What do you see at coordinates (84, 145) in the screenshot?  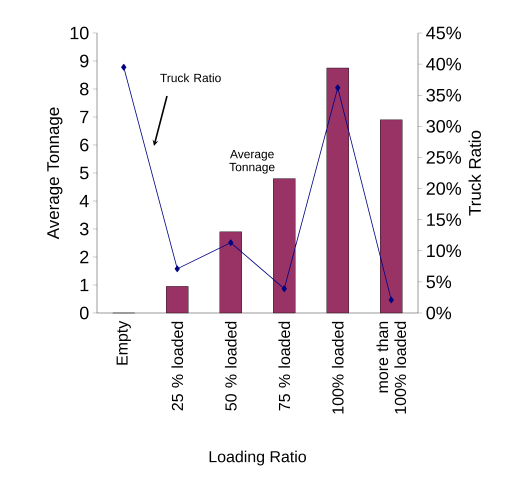 I see `y-tick-label: 6` at bounding box center [84, 145].